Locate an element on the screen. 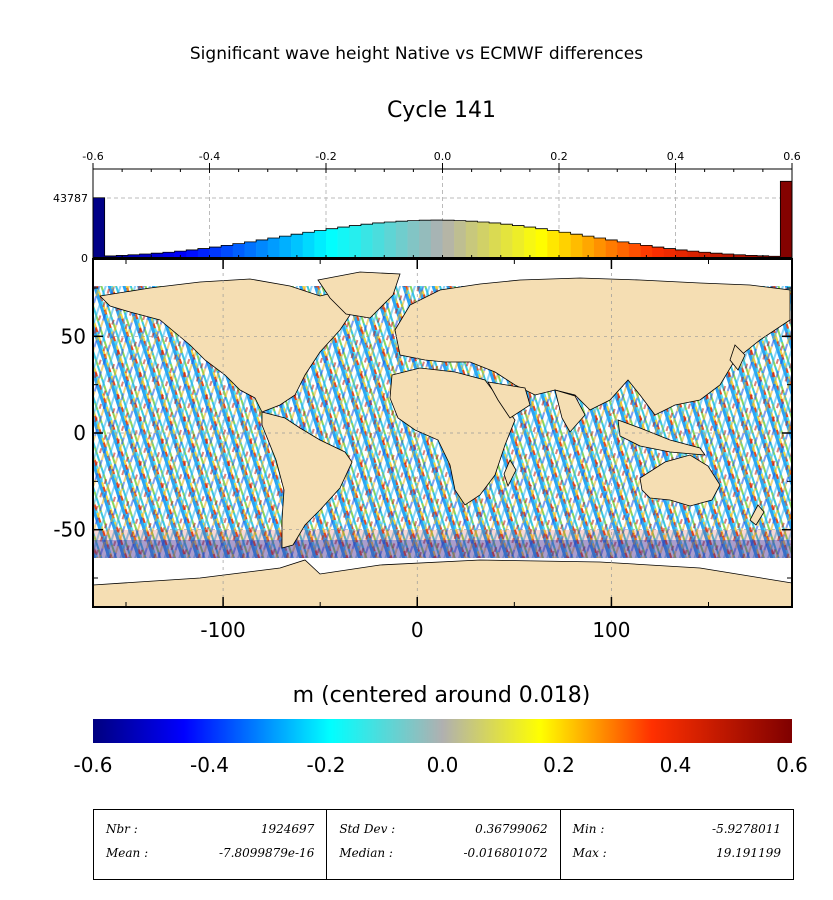 Image resolution: width=833 pixels, height=900 pixels. colorbar-axis: -0.6 -0.4 -0.2 0.0 0.2 0.4 0.6 is located at coordinates (440, 748).